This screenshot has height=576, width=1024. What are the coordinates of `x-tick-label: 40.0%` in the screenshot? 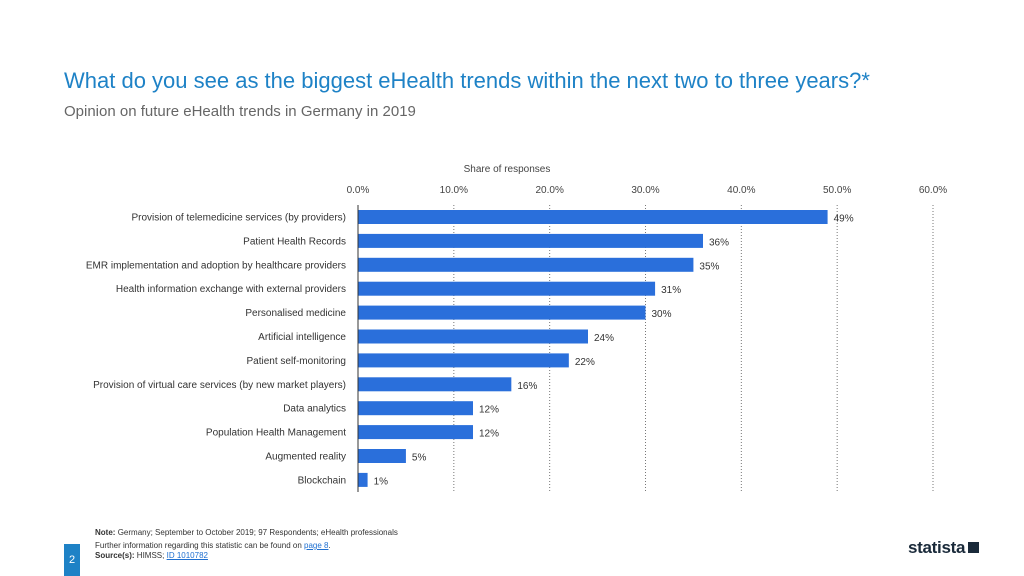 It's located at (741, 190).